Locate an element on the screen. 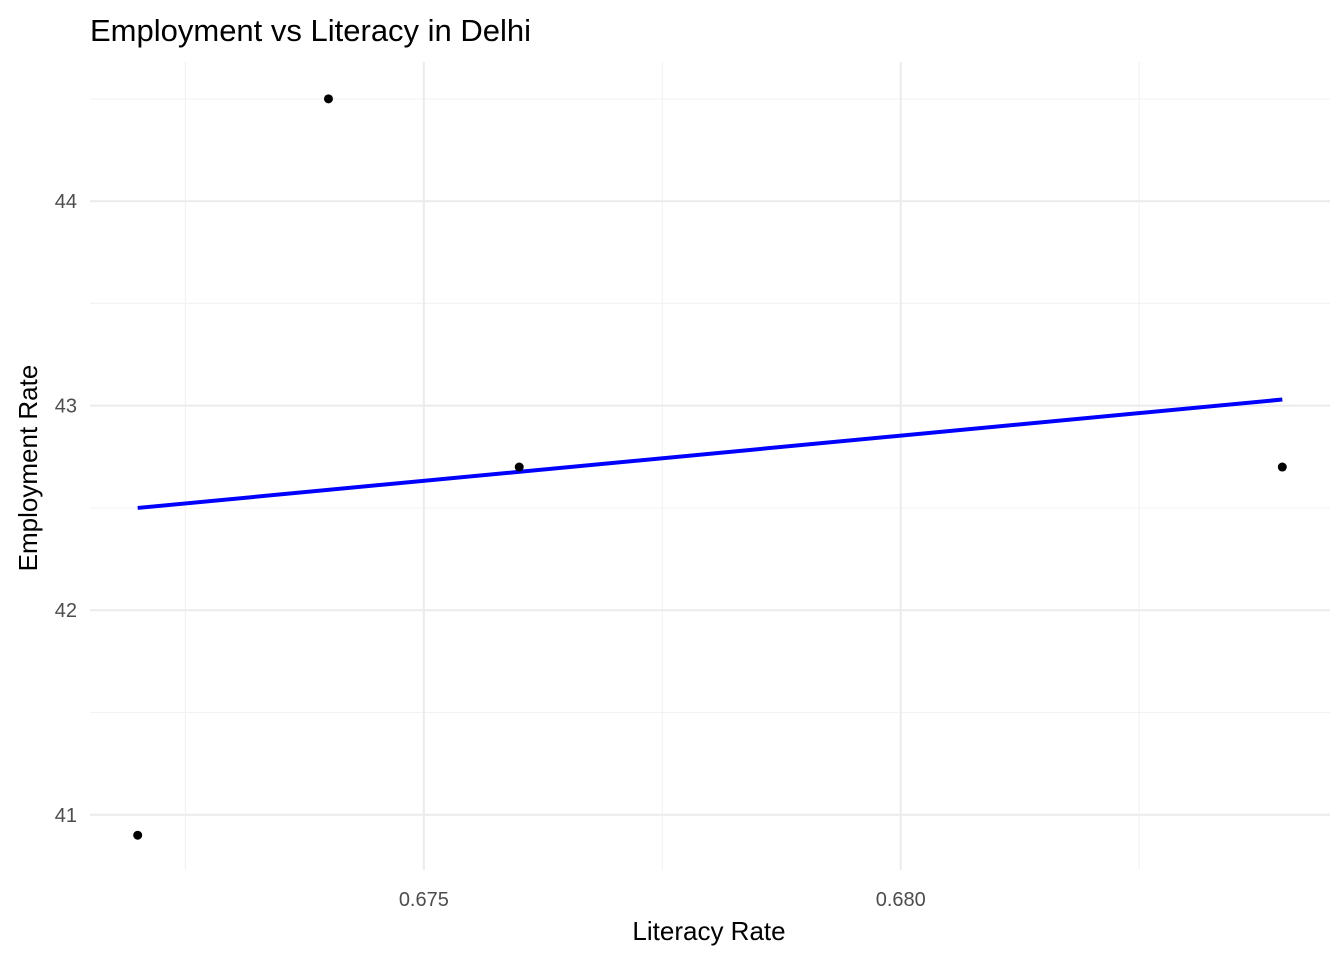 This screenshot has height=960, width=1344. y-tick-label-0: 41 is located at coordinates (66, 816).